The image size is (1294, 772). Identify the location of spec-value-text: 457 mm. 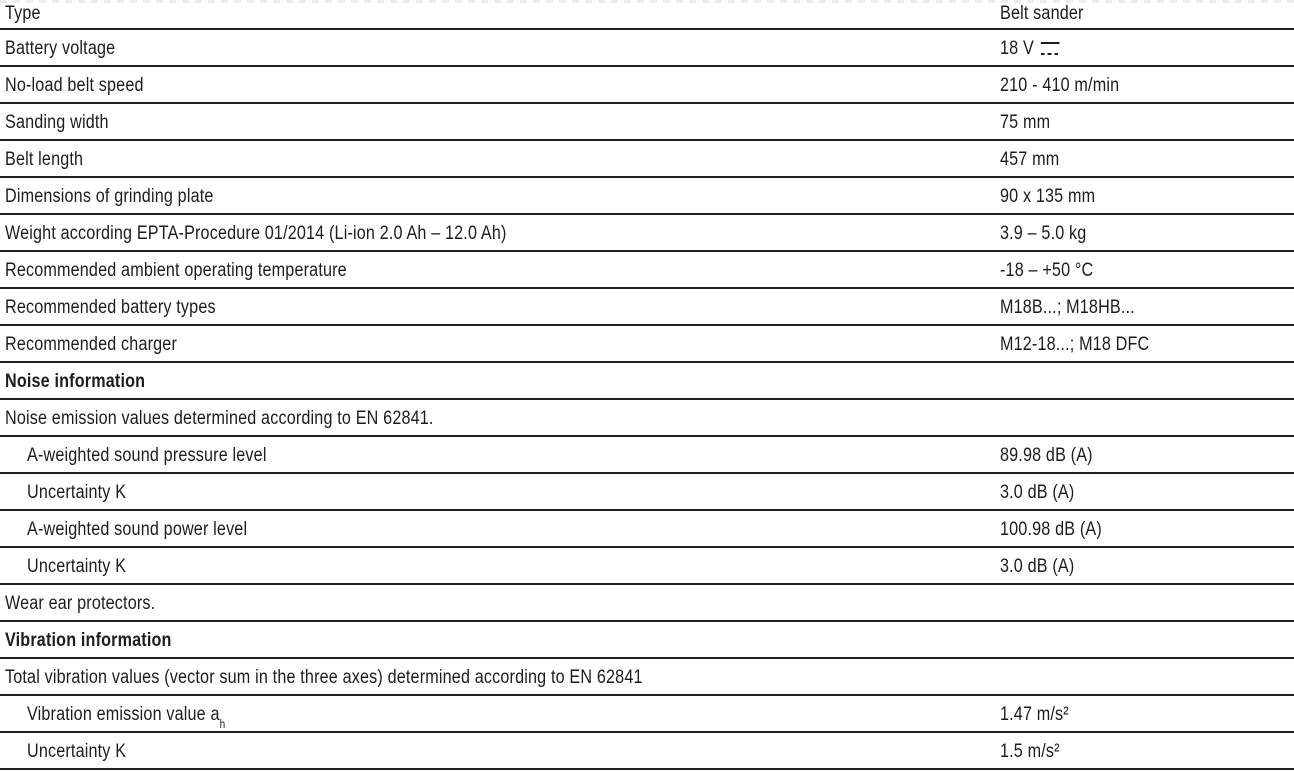
(1030, 159).